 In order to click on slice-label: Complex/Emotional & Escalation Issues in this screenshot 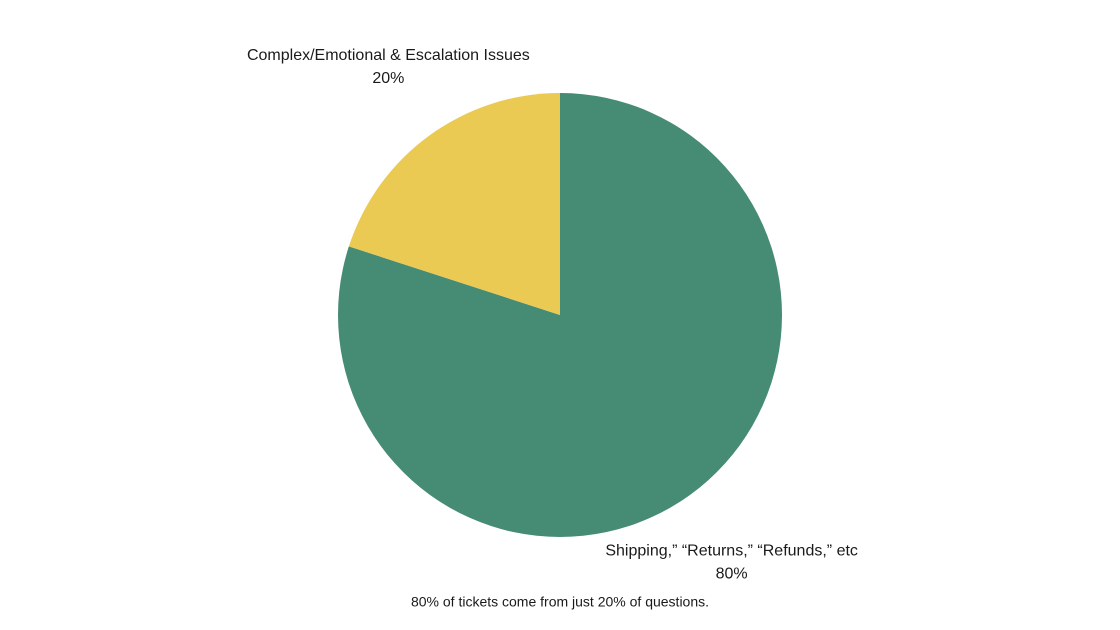, I will do `click(388, 55)`.